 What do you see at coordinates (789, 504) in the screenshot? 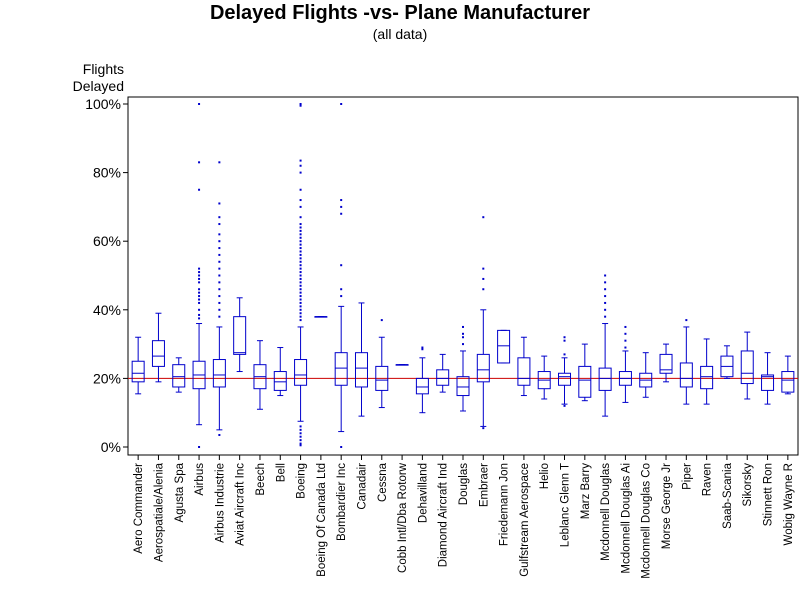
I see `x-category-label: Wobig Wayne R` at bounding box center [789, 504].